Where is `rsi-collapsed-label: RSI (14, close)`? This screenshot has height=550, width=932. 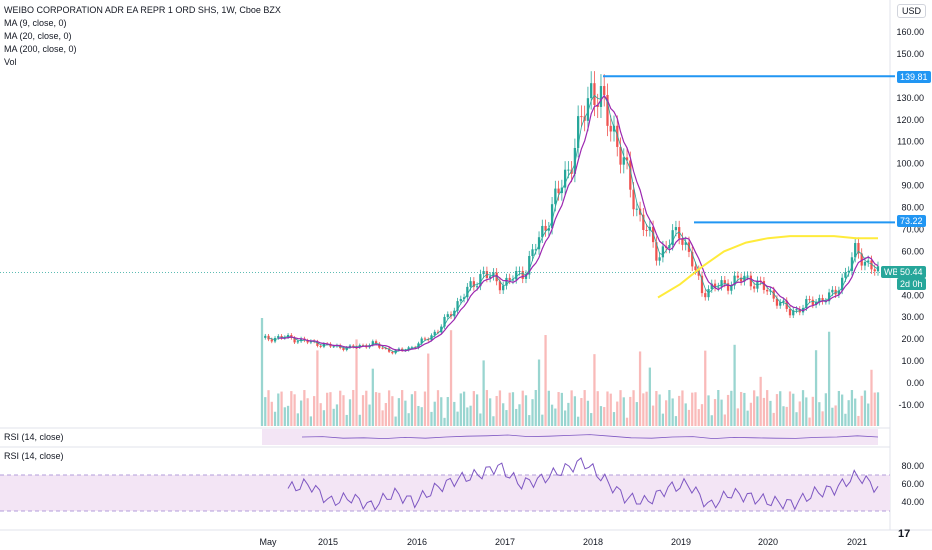
rsi-collapsed-label: RSI (14, close) is located at coordinates (34, 437).